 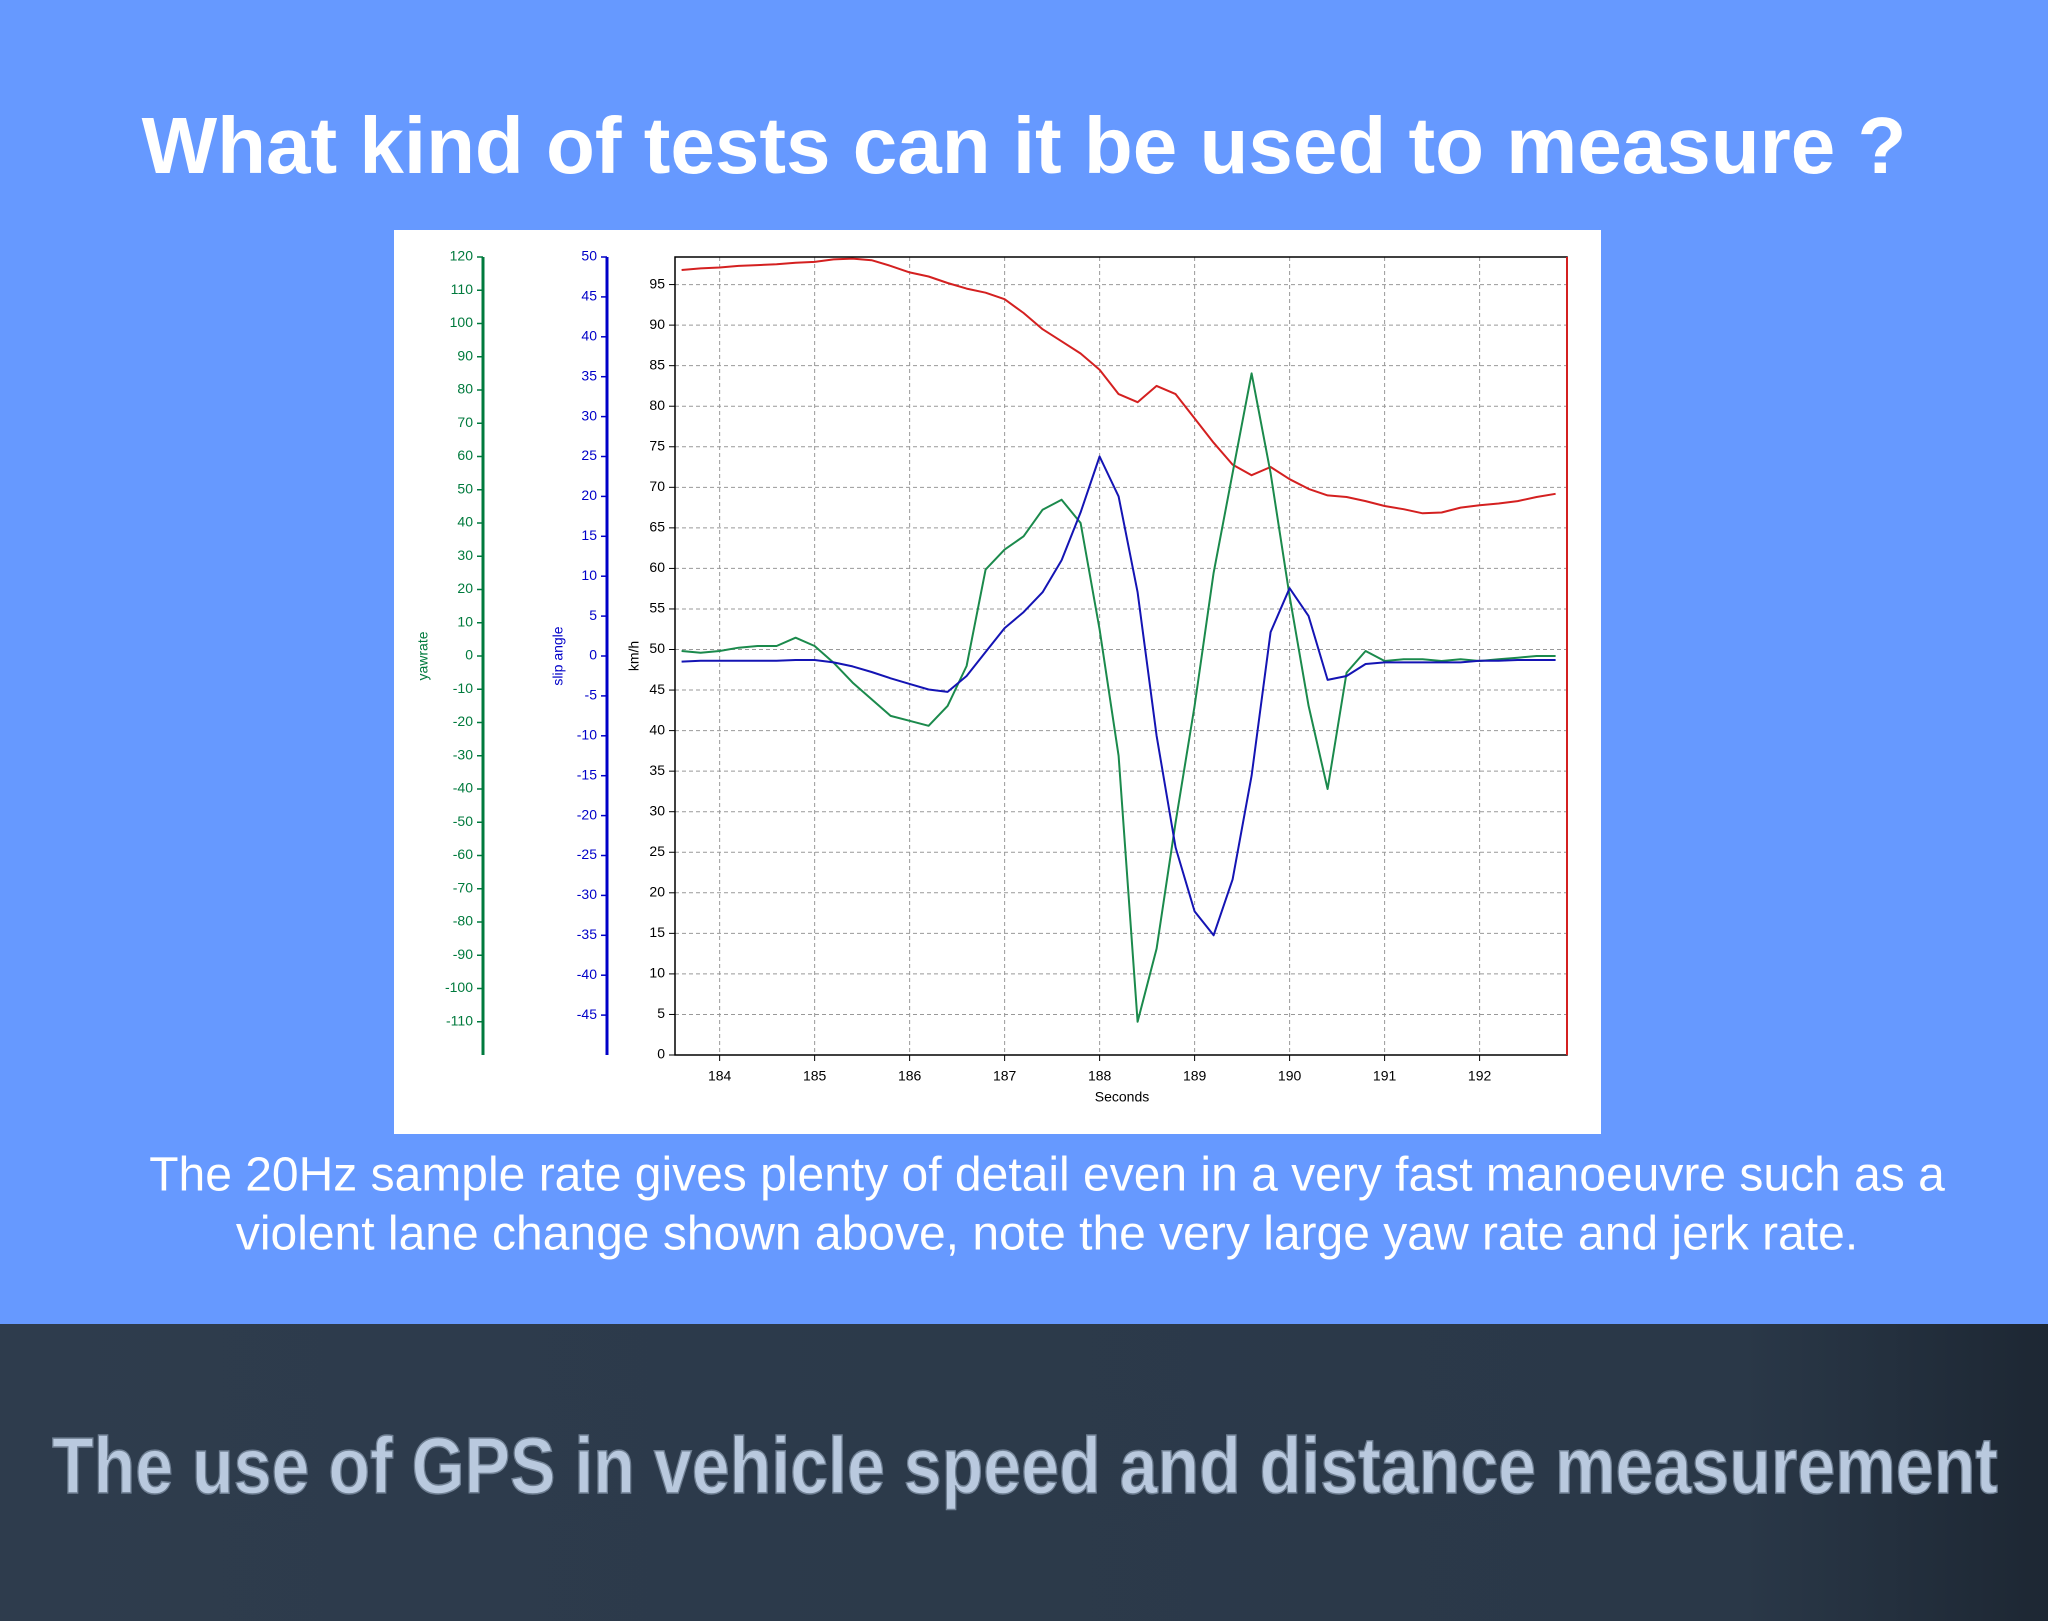 What do you see at coordinates (1480, 1076) in the screenshot?
I see `x-tick-label: 192` at bounding box center [1480, 1076].